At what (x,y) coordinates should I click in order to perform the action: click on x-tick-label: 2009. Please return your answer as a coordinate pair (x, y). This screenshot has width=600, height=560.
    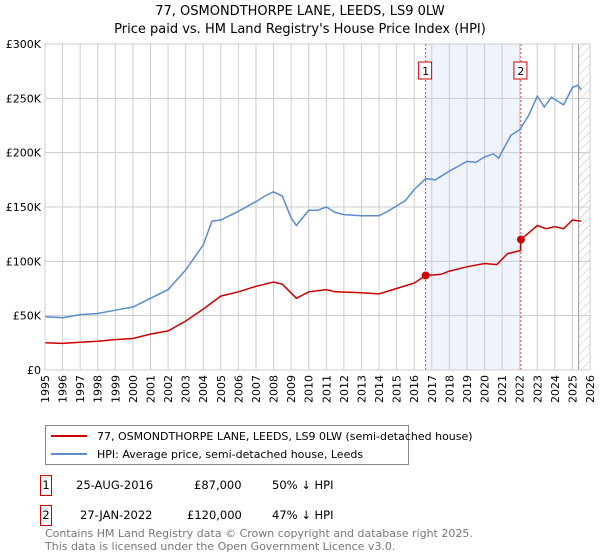
    Looking at the image, I should click on (291, 389).